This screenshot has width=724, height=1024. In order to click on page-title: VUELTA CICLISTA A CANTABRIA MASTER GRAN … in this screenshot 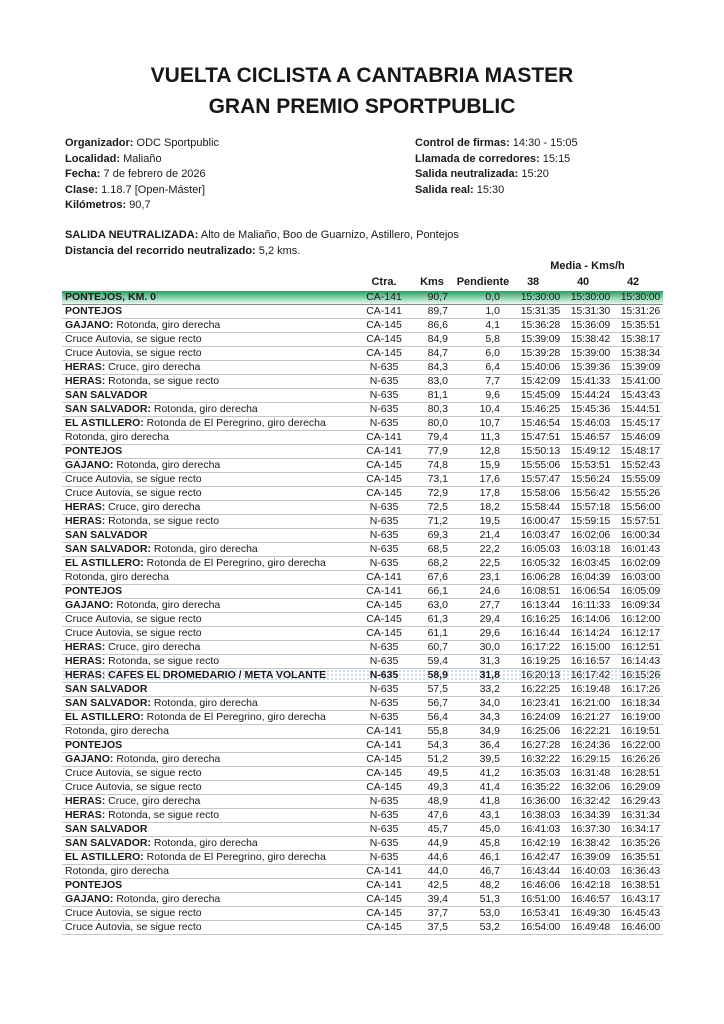, I will do `click(362, 91)`.